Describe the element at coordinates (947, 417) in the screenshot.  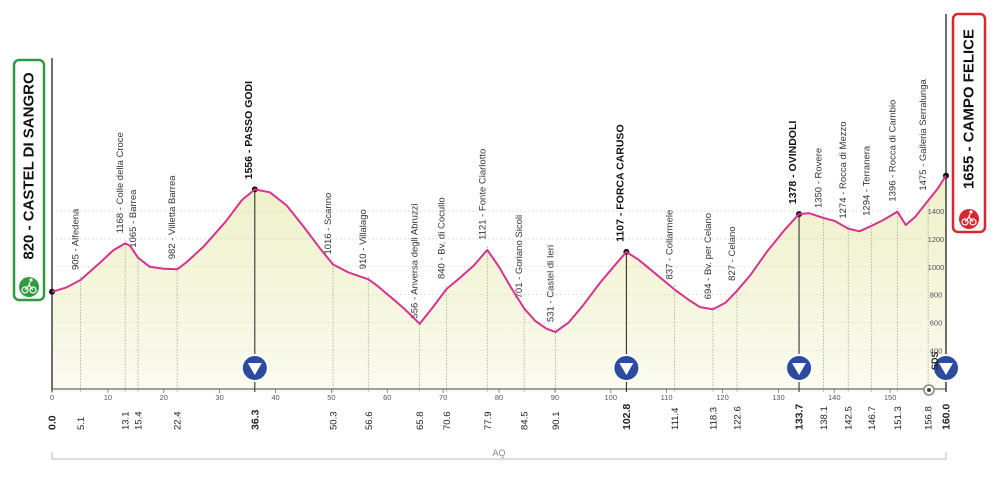
I see `km-label: 160.0` at that location.